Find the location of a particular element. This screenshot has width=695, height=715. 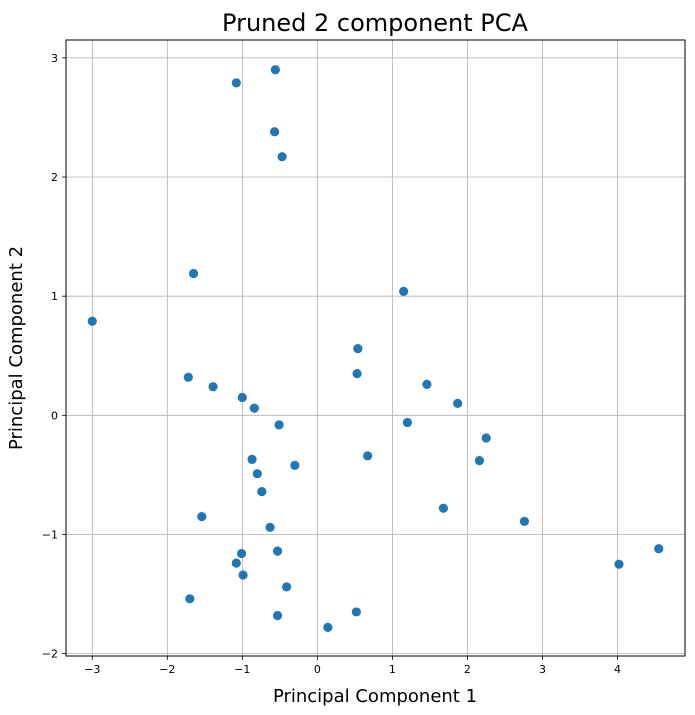

x-tick-label: 0 is located at coordinates (317, 669).